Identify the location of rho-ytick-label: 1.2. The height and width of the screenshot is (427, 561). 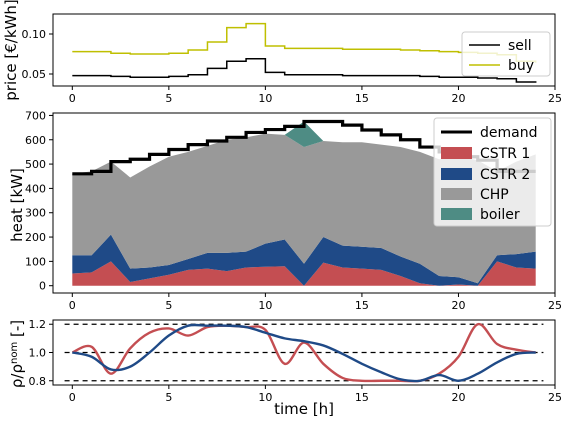
(38, 324).